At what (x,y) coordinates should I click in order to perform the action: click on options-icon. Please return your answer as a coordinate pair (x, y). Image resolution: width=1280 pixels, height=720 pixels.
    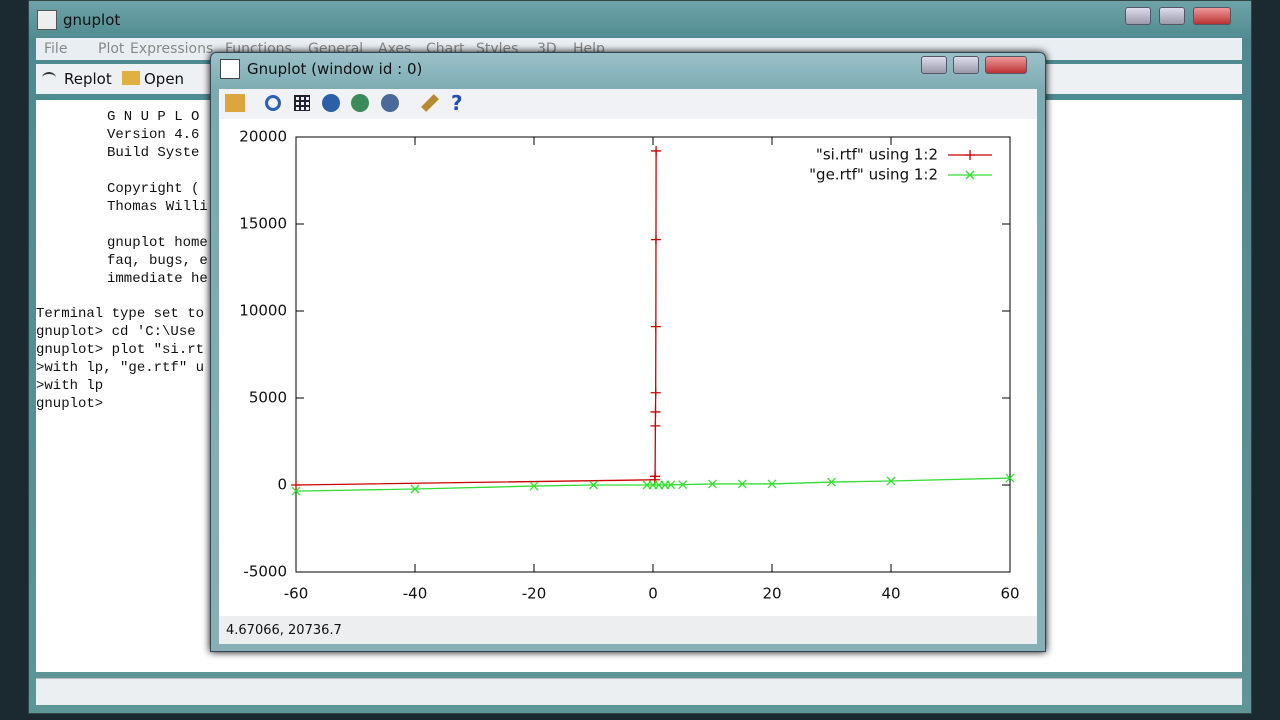
    Looking at the image, I should click on (430, 103).